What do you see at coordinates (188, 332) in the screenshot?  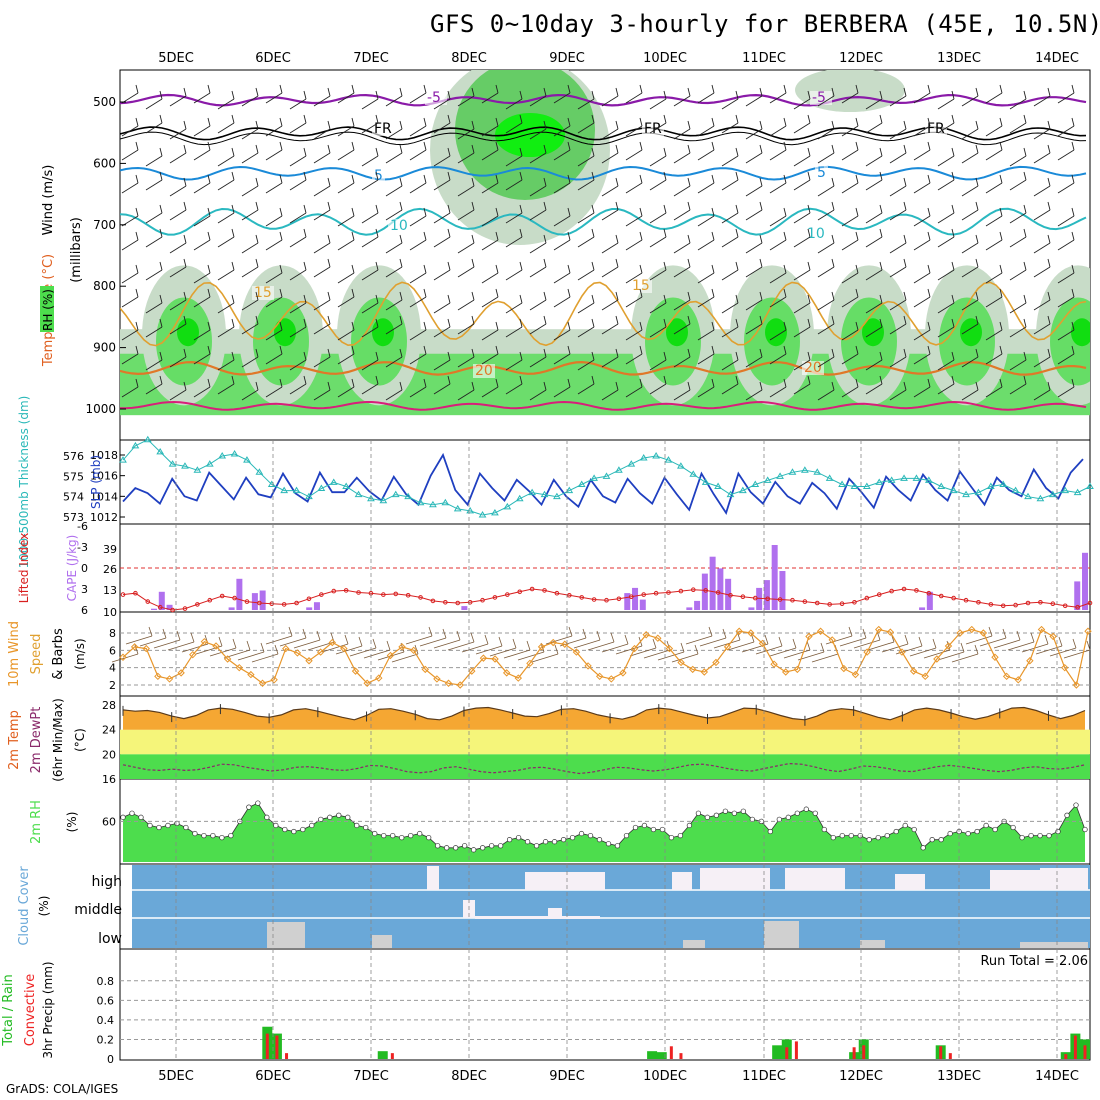 I see `rh-hump-peak` at bounding box center [188, 332].